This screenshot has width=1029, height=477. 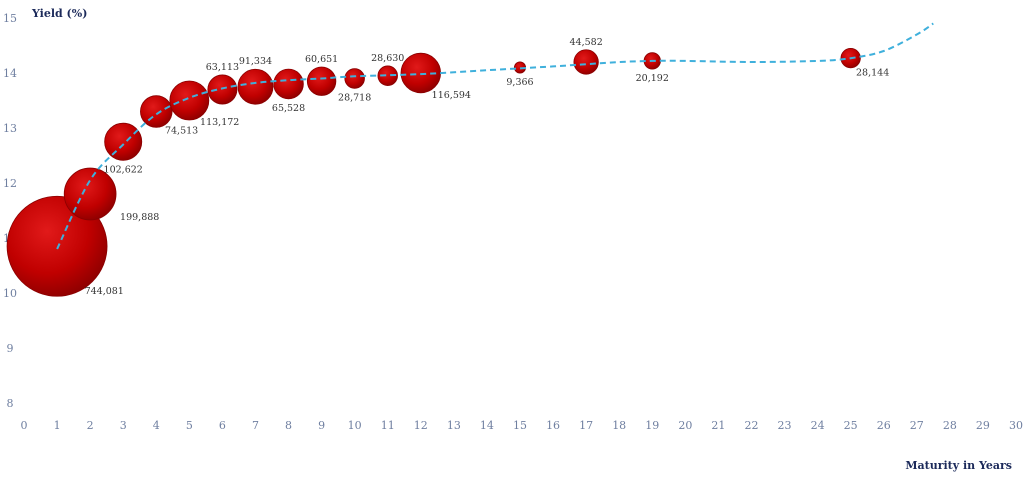 I want to click on data-label: 28,718, so click(x=354, y=97).